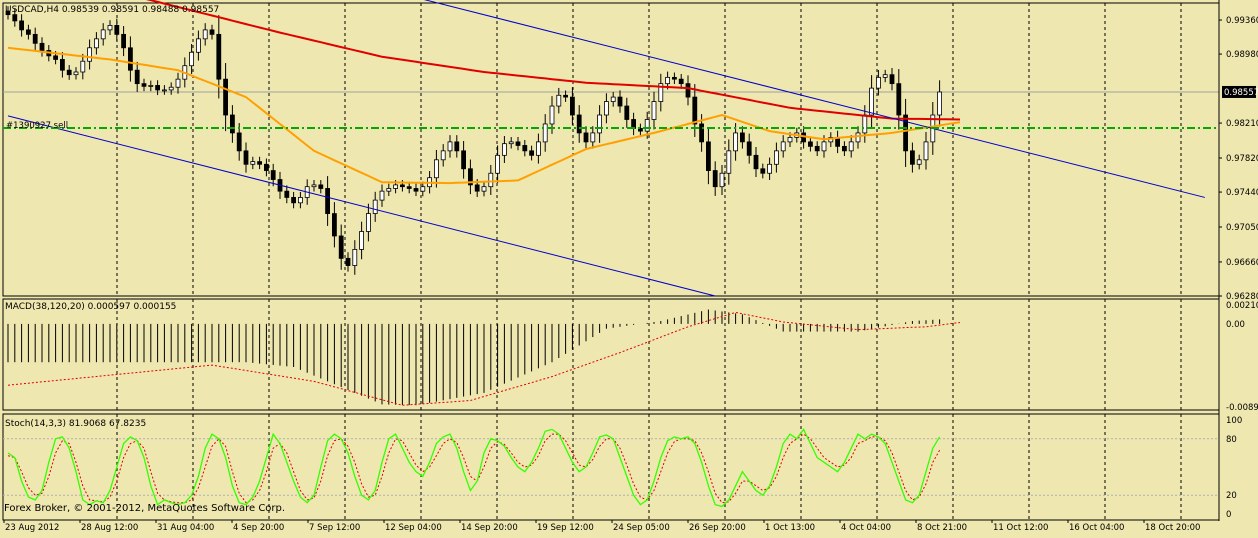 The image size is (1258, 538). What do you see at coordinates (866, 528) in the screenshot?
I see `time-axis-label: 4 Oct 04:00` at bounding box center [866, 528].